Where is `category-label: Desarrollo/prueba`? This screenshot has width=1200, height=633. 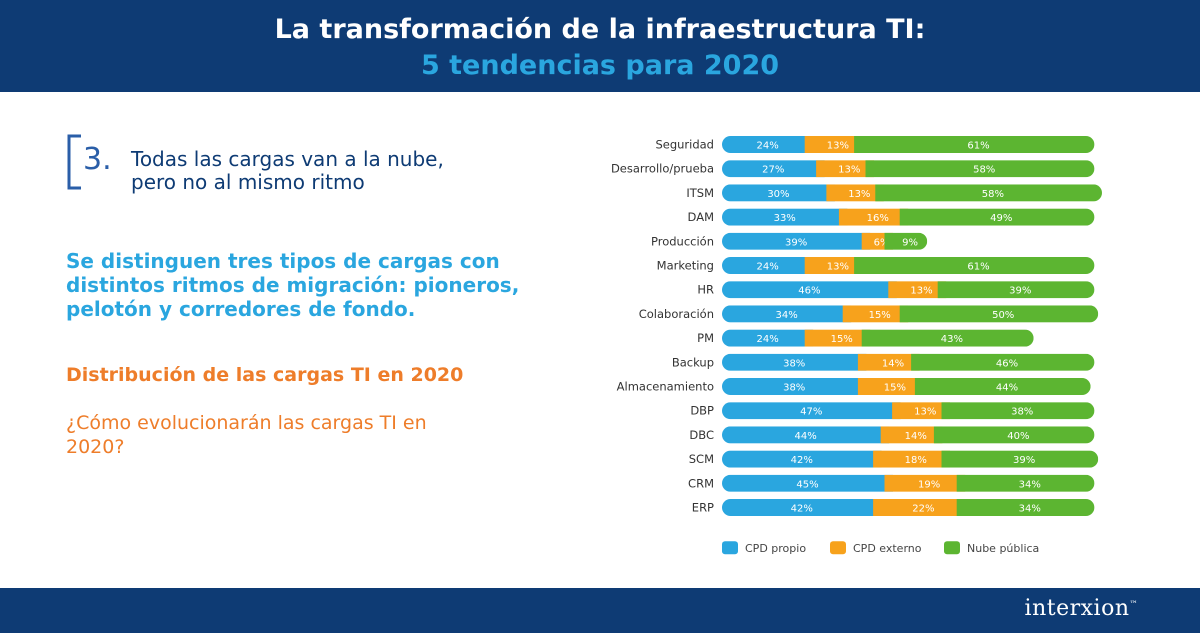
category-label: Desarrollo/prueba is located at coordinates (662, 169).